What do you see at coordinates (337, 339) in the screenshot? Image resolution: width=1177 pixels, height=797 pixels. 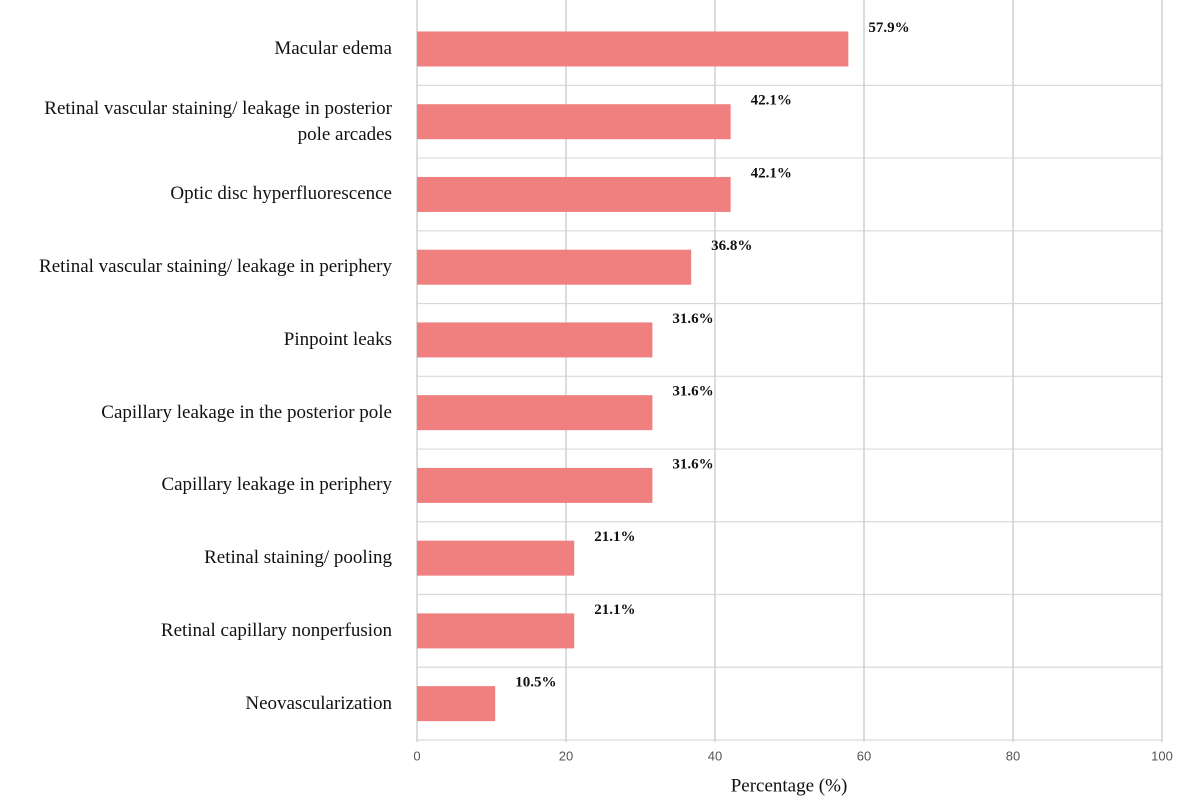 I see `y-tick-label: Pinpoint leaks` at bounding box center [337, 339].